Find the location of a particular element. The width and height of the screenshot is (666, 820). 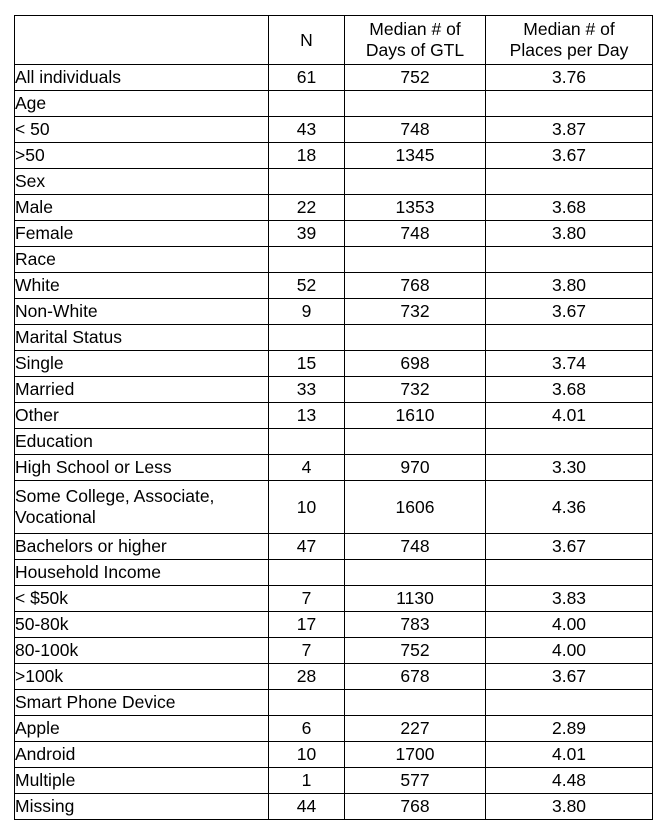

row-label: Multiple is located at coordinates (141, 780).